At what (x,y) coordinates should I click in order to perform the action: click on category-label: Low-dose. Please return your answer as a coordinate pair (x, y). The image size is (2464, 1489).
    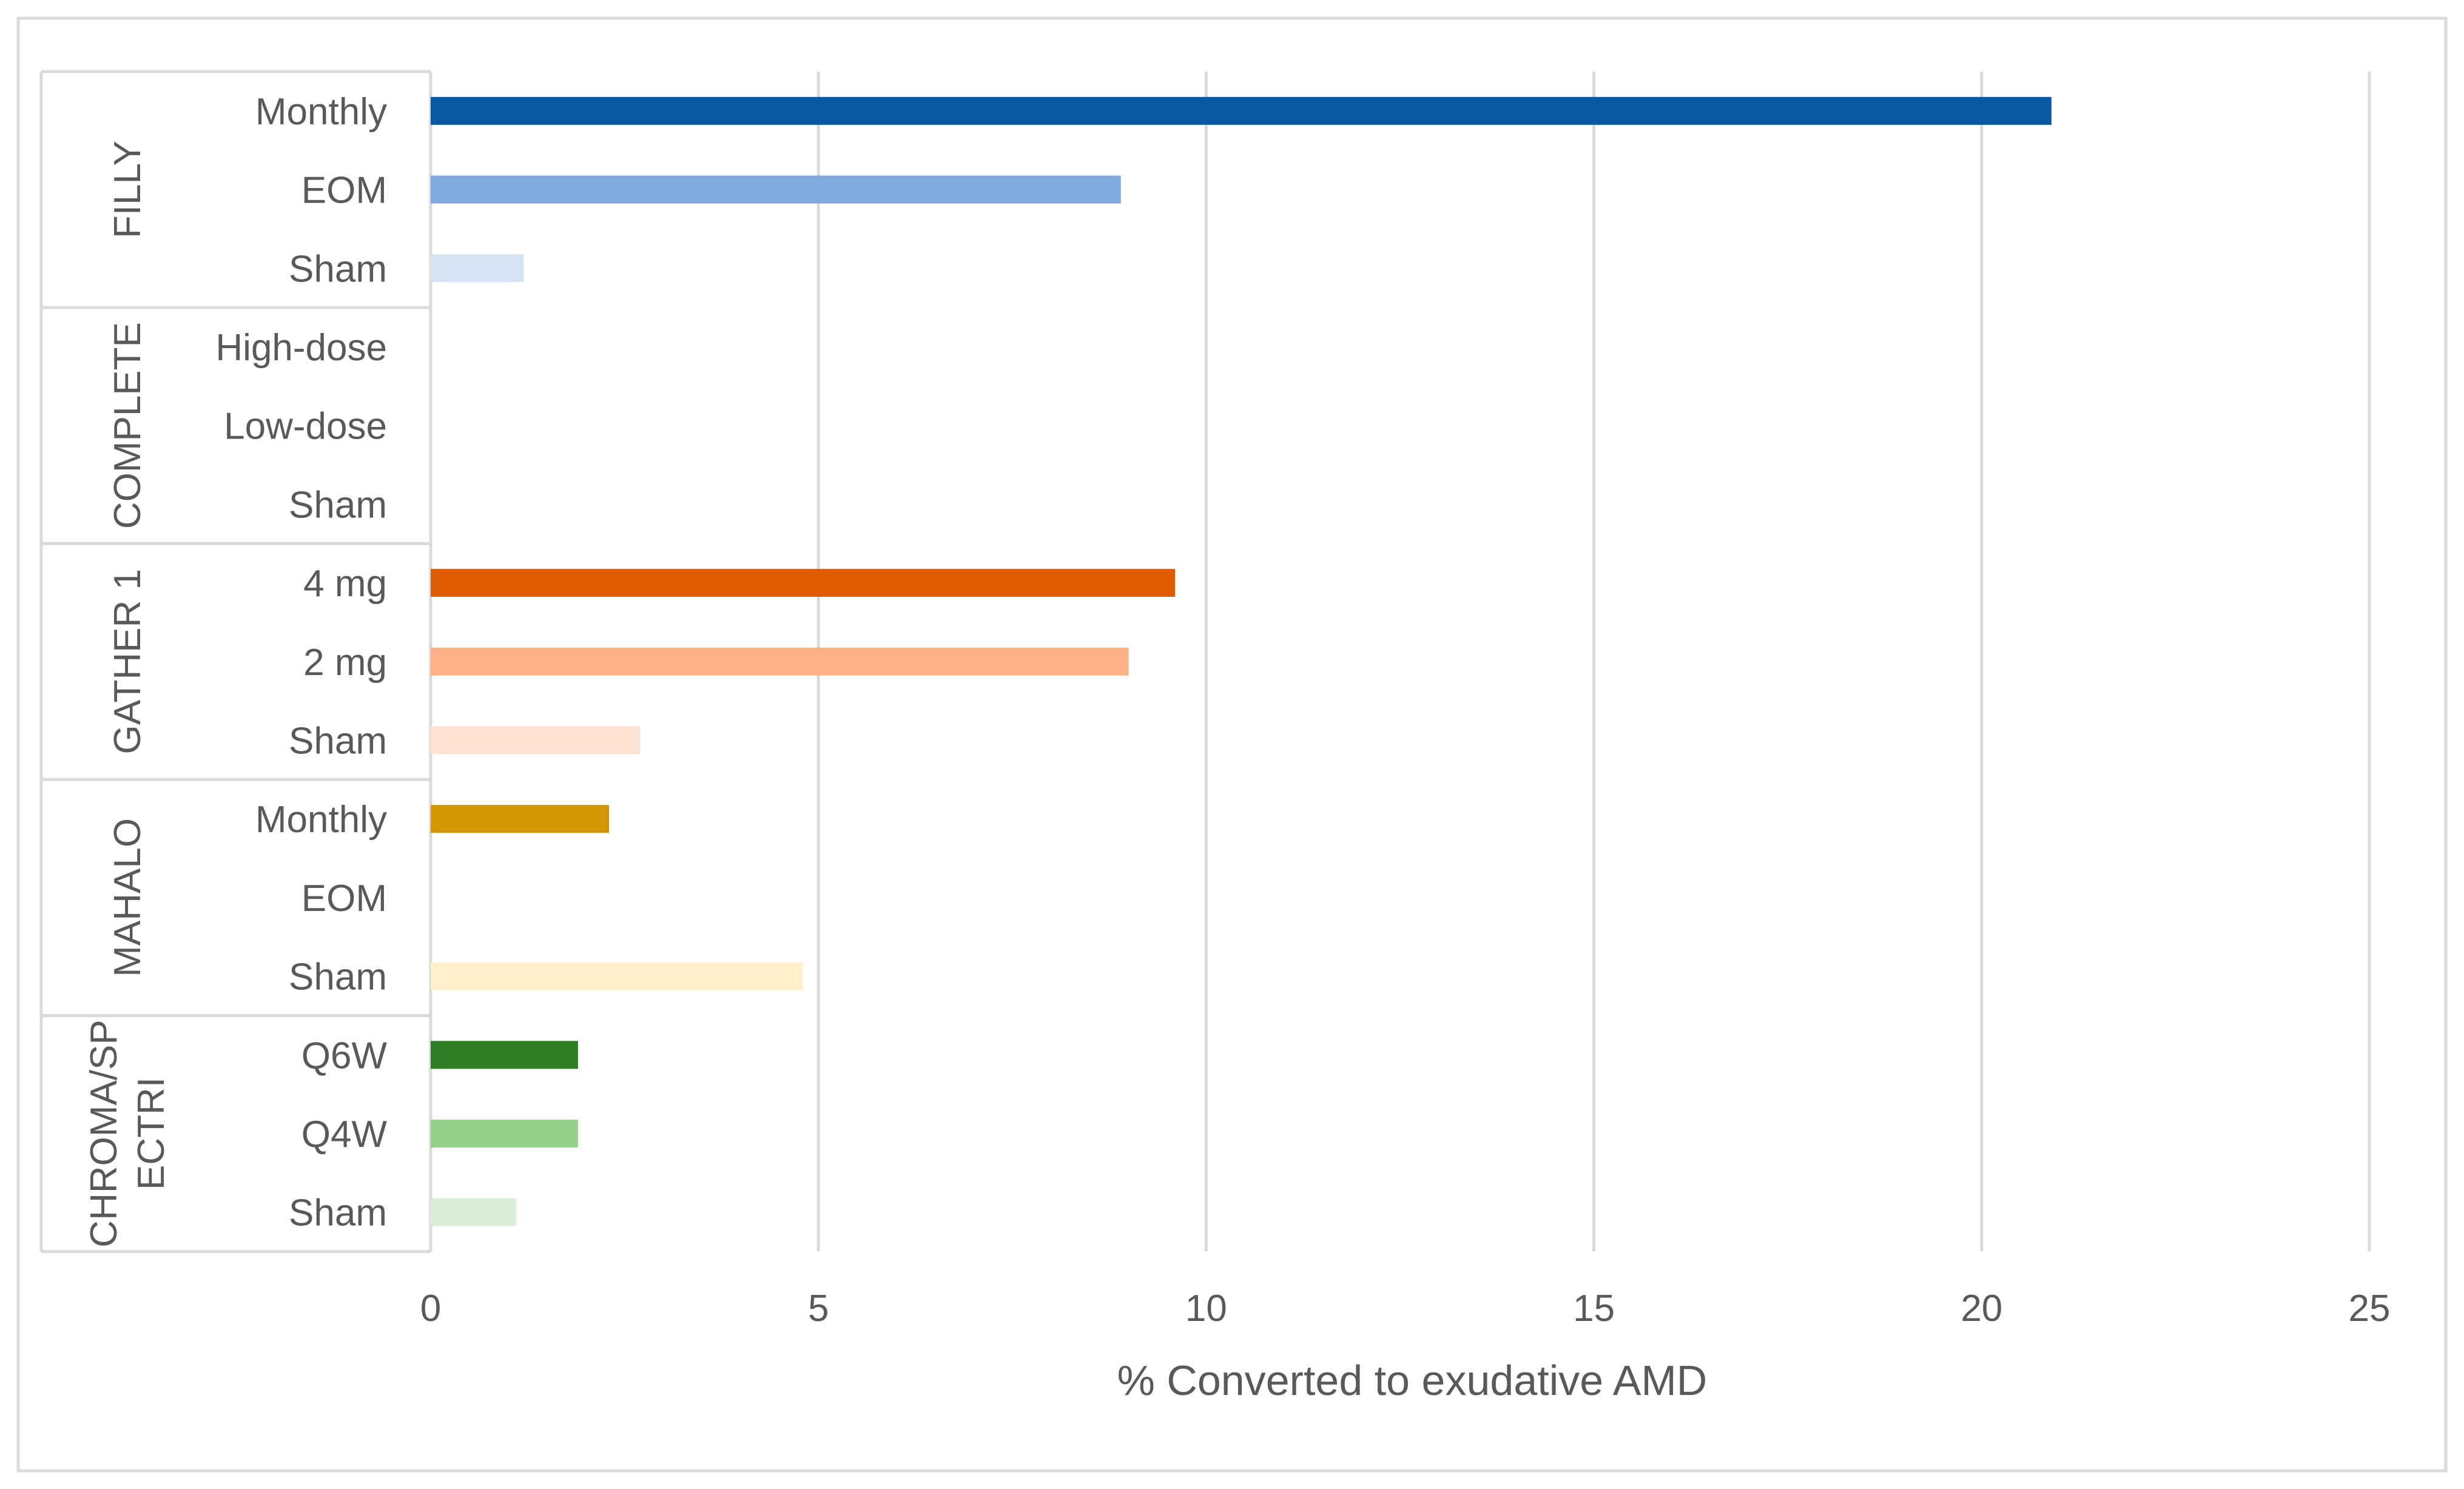
    Looking at the image, I should click on (306, 427).